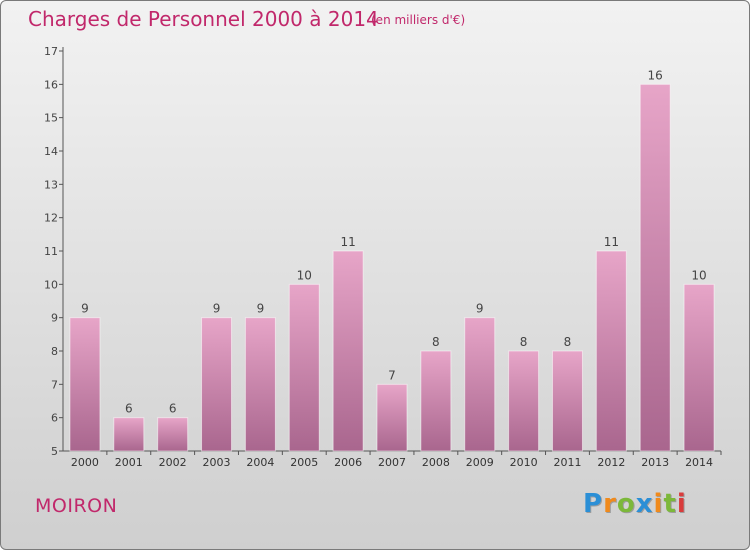 The image size is (750, 550). What do you see at coordinates (54, 451) in the screenshot?
I see `y-tick-label: 5` at bounding box center [54, 451].